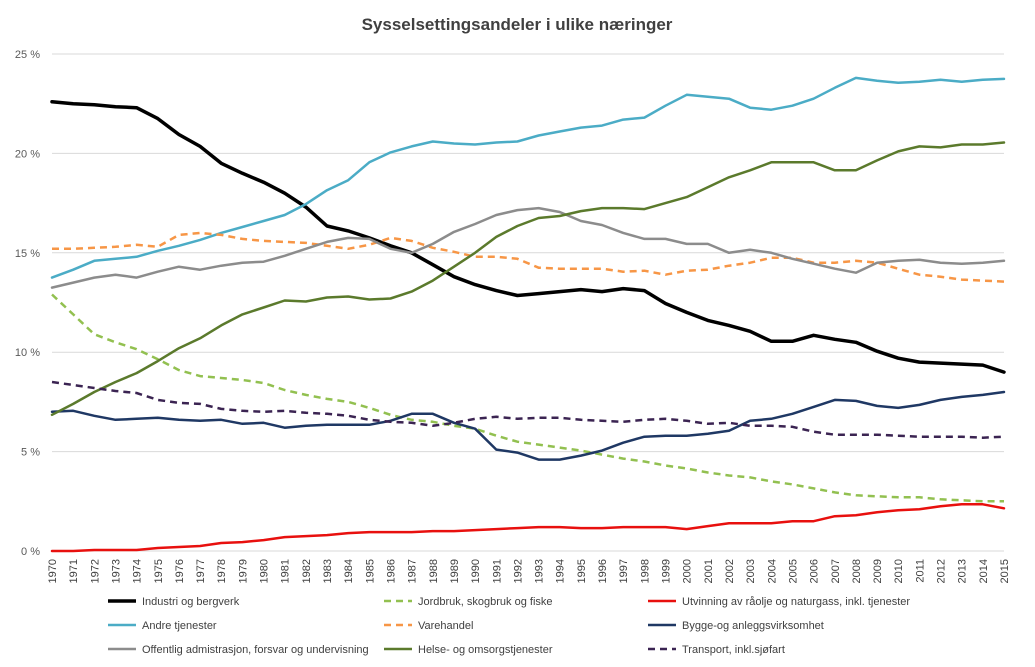 Image resolution: width=1035 pixels, height=667 pixels. What do you see at coordinates (603, 571) in the screenshot?
I see `x-tick-label: 1996` at bounding box center [603, 571].